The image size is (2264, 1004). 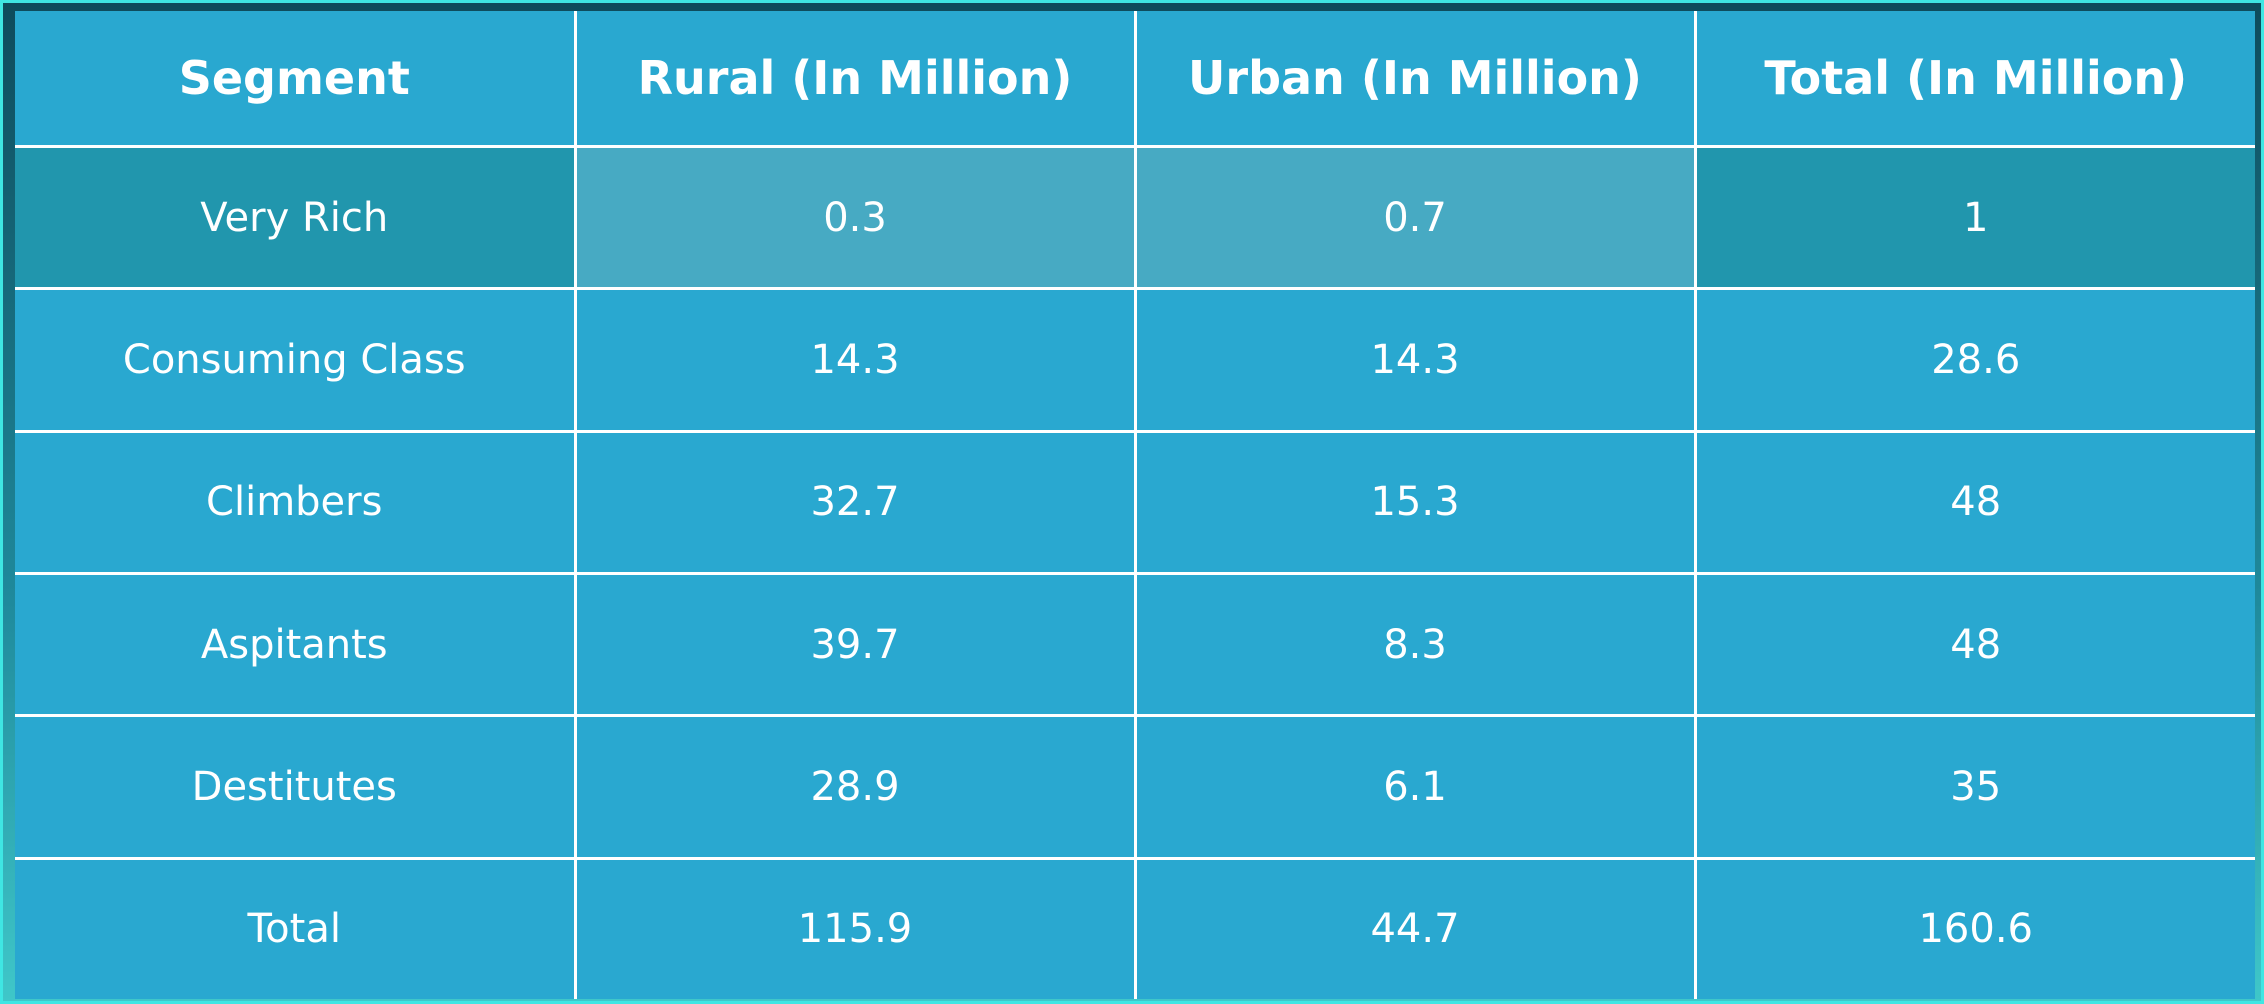 I want to click on cell-total: 1, so click(x=1974, y=217).